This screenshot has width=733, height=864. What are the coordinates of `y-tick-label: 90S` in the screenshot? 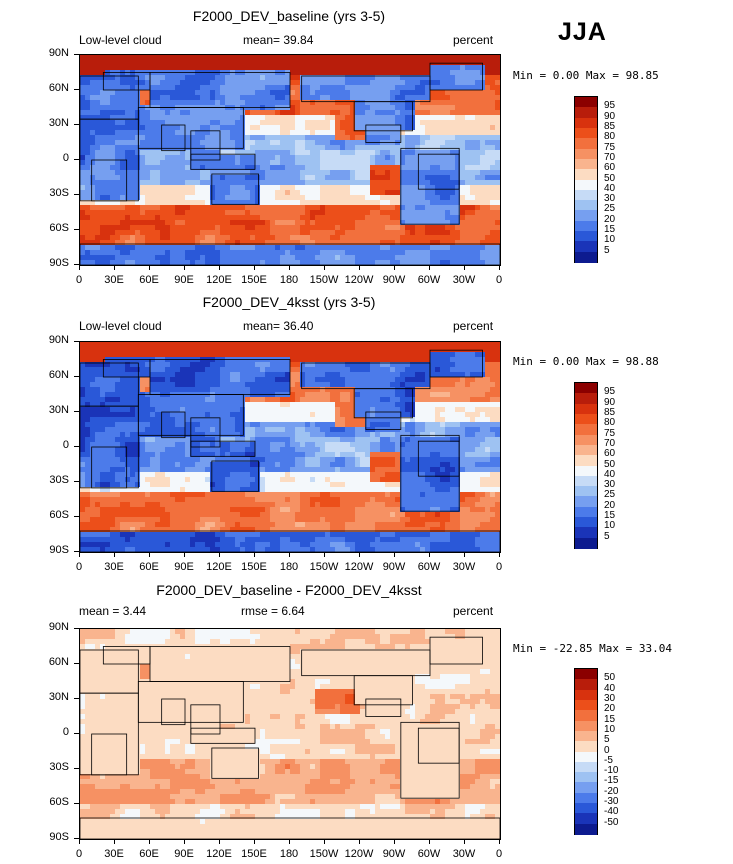 It's located at (59, 263).